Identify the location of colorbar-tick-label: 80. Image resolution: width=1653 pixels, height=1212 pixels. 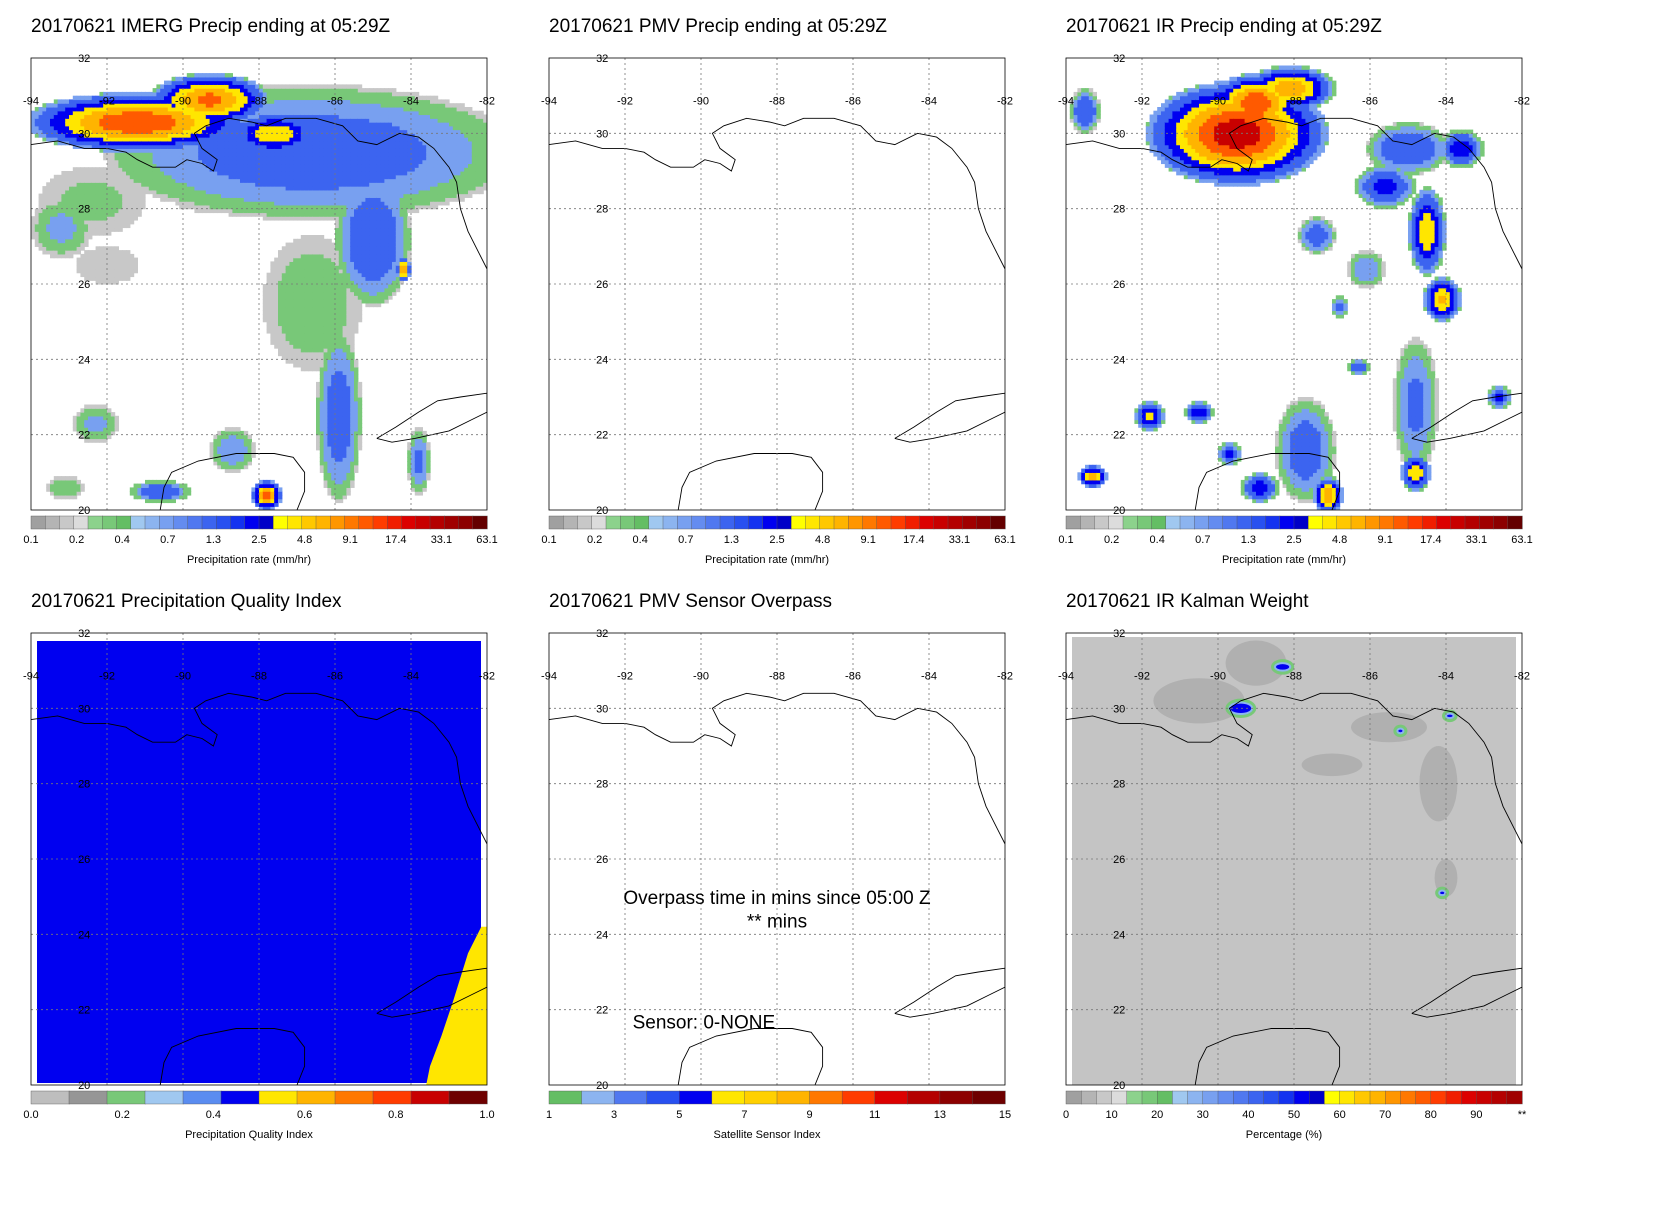
(1431, 1115).